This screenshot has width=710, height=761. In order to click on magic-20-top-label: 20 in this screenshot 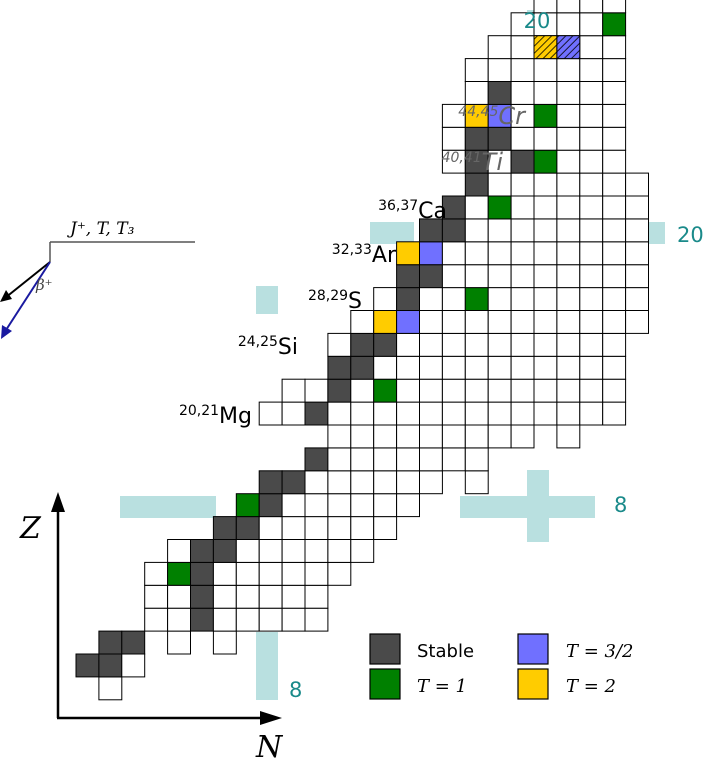, I will do `click(537, 21)`.